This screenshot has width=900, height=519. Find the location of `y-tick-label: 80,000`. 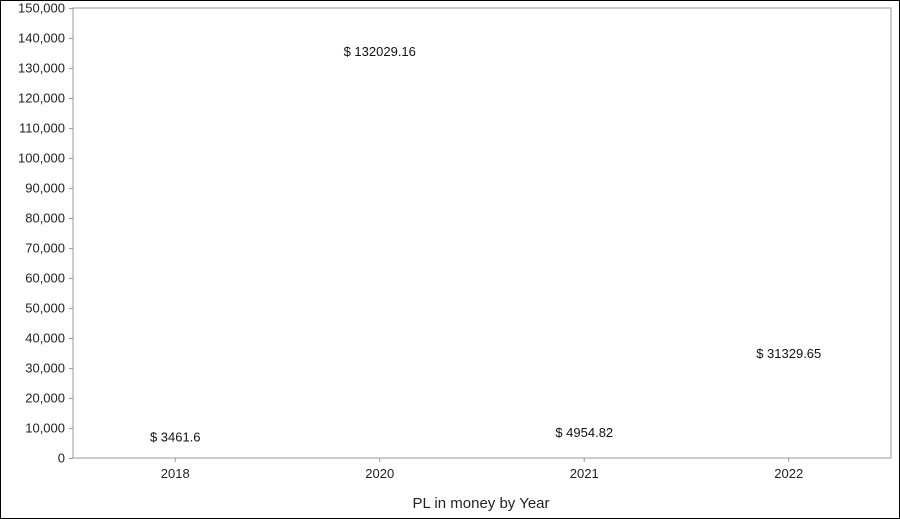

y-tick-label: 80,000 is located at coordinates (45, 218).